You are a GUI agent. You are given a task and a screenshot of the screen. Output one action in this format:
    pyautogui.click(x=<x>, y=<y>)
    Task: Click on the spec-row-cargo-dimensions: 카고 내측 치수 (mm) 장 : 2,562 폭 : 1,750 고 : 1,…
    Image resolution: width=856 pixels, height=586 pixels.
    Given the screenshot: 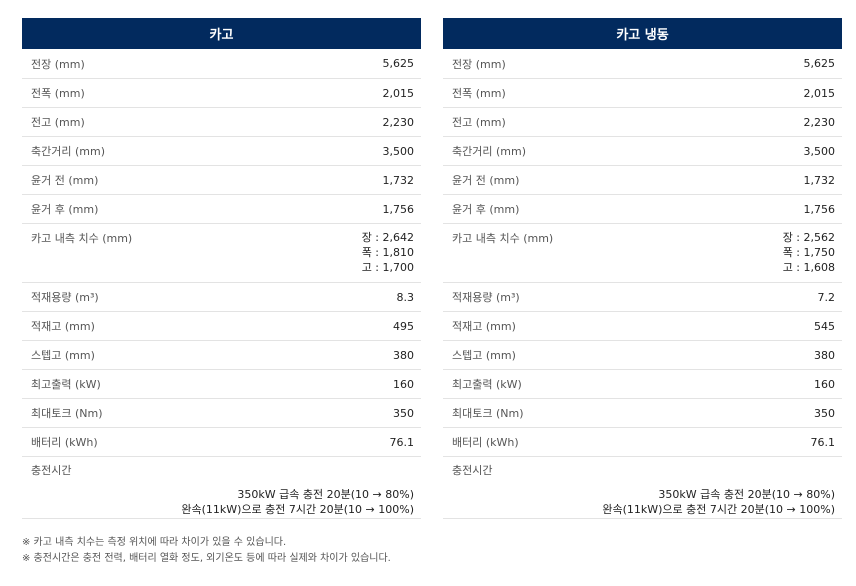 What is the action you would take?
    pyautogui.click(x=642, y=253)
    